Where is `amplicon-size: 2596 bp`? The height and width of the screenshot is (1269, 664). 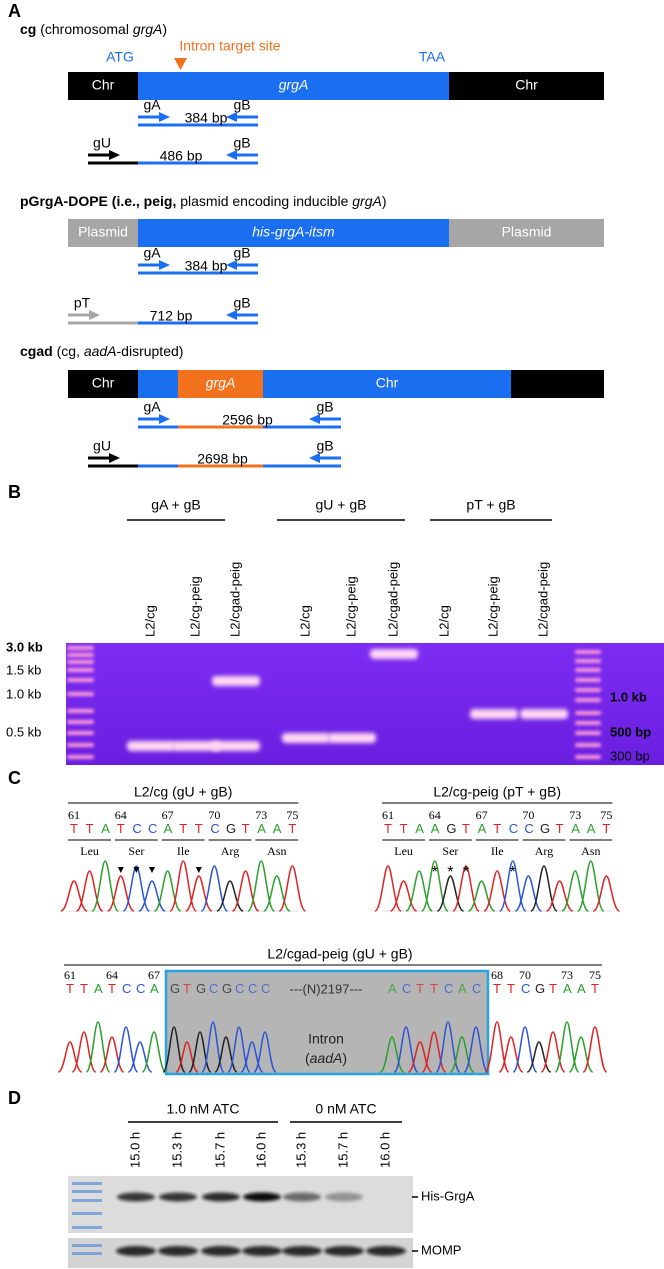
amplicon-size: 2596 bp is located at coordinates (247, 420).